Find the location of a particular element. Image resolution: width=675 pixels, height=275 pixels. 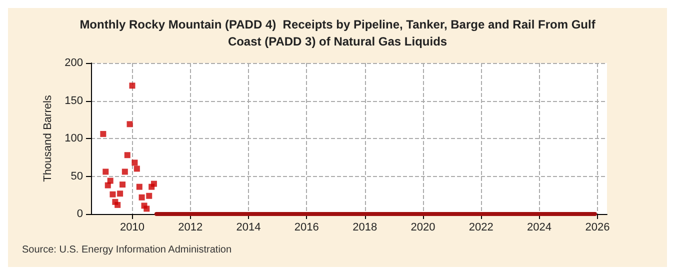

x-tick-label: 2022 is located at coordinates (481, 228).